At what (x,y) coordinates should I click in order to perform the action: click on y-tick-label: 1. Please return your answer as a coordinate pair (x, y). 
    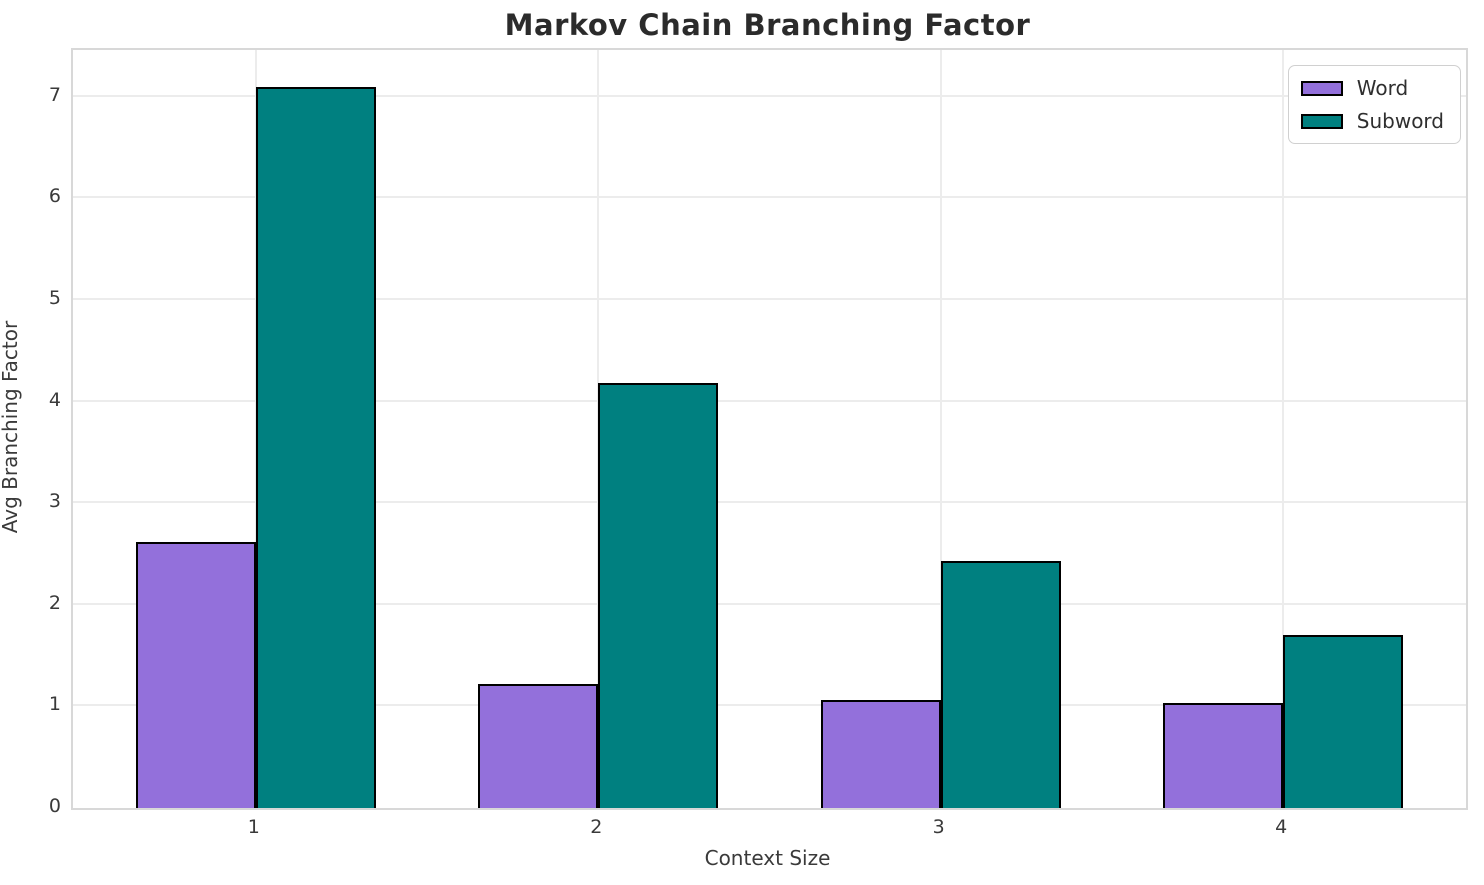
    Looking at the image, I should click on (54, 704).